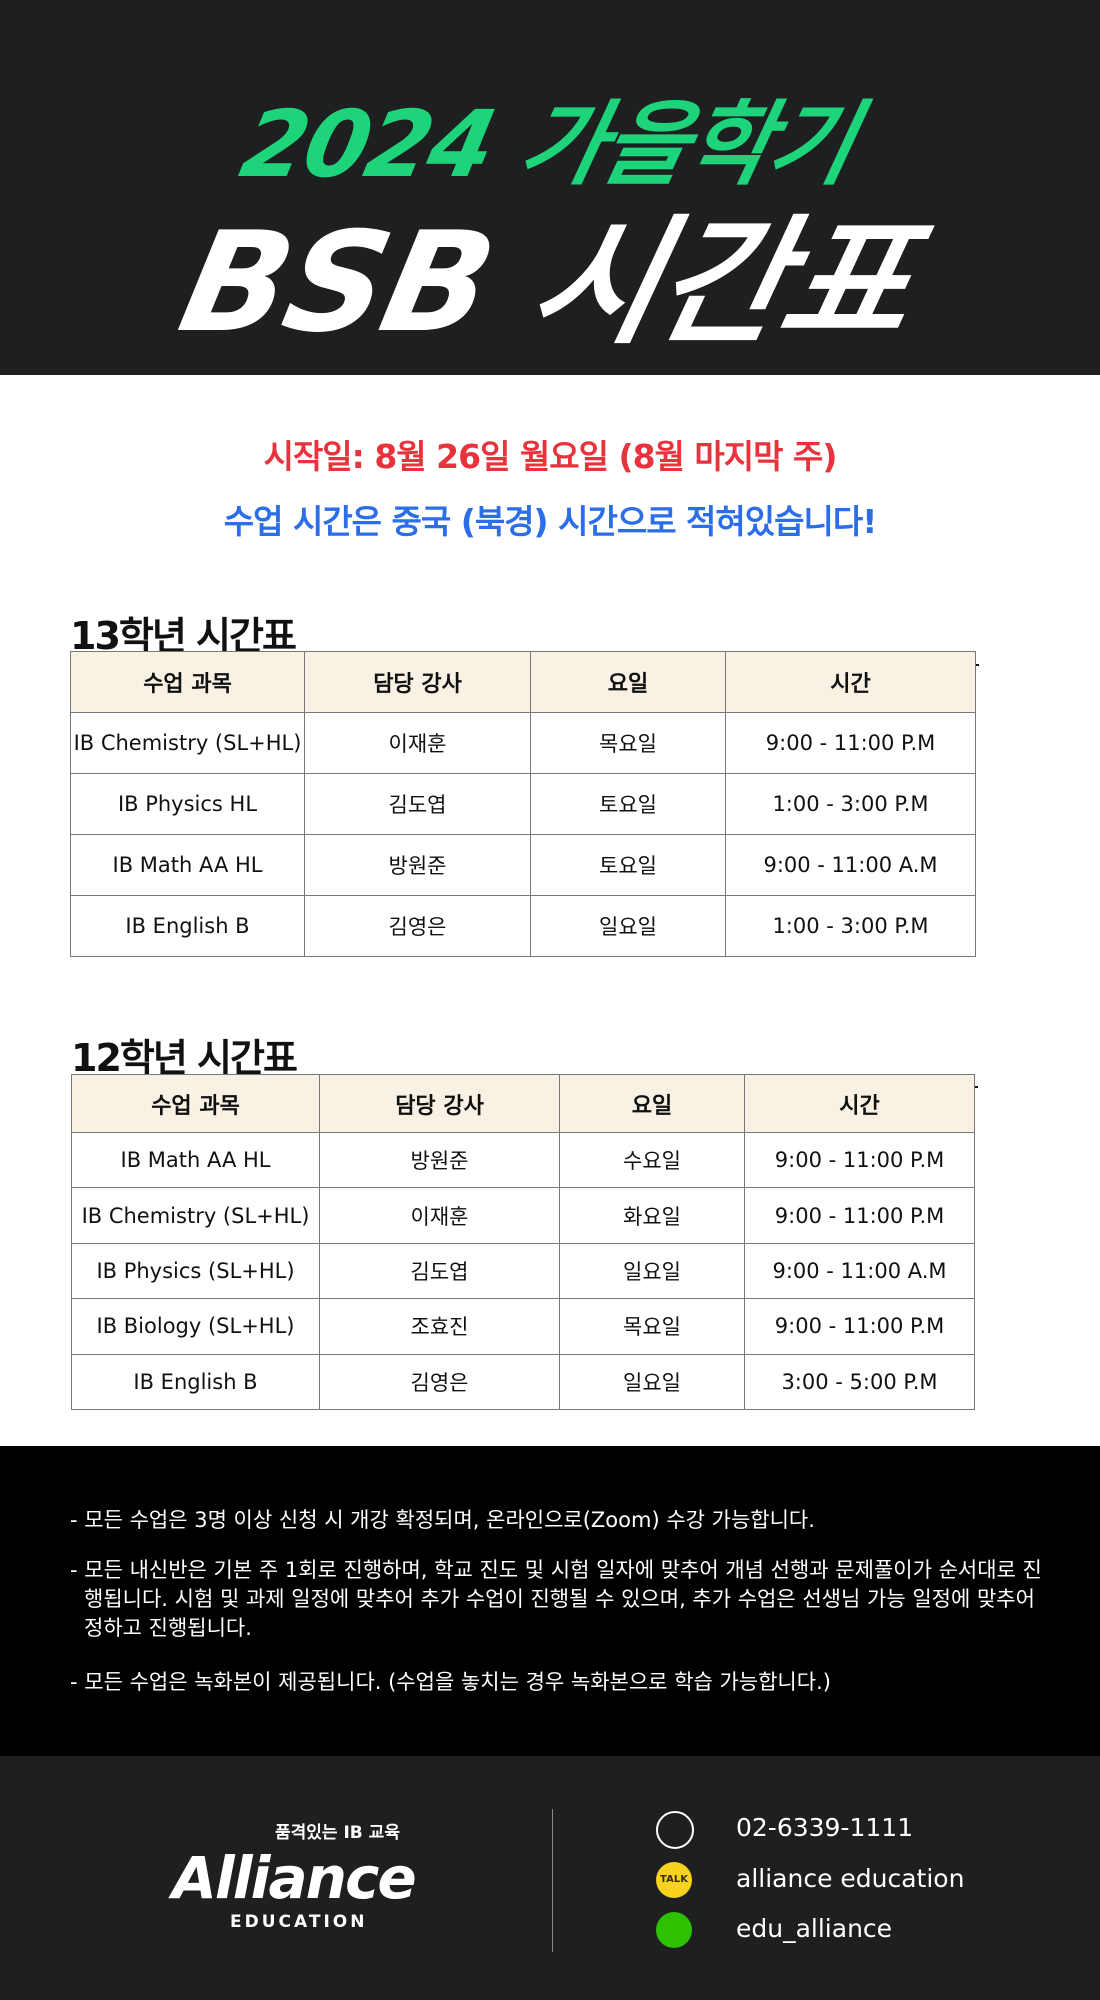  What do you see at coordinates (550, 521) in the screenshot?
I see `time-zone-note: 수업 시간은 중국 (북경) 시간으로 적혀있습니다!` at bounding box center [550, 521].